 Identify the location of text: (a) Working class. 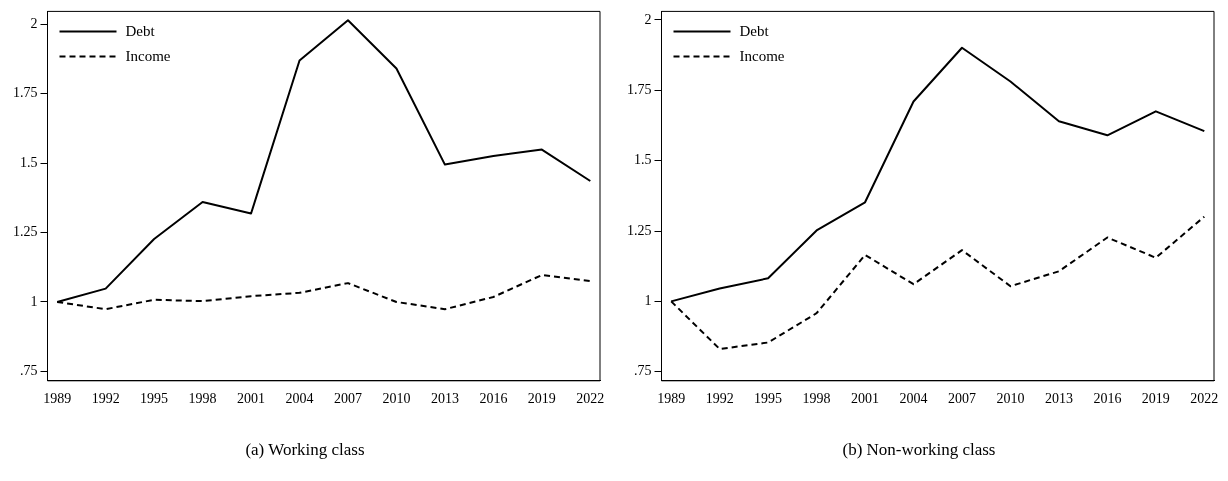
(305, 450).